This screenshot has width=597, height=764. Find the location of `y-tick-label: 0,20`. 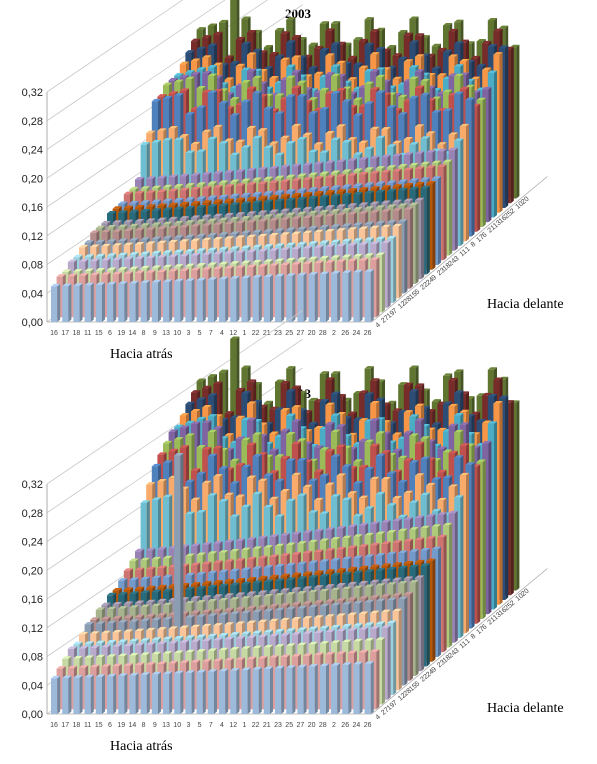

y-tick-label: 0,20 is located at coordinates (32, 179).